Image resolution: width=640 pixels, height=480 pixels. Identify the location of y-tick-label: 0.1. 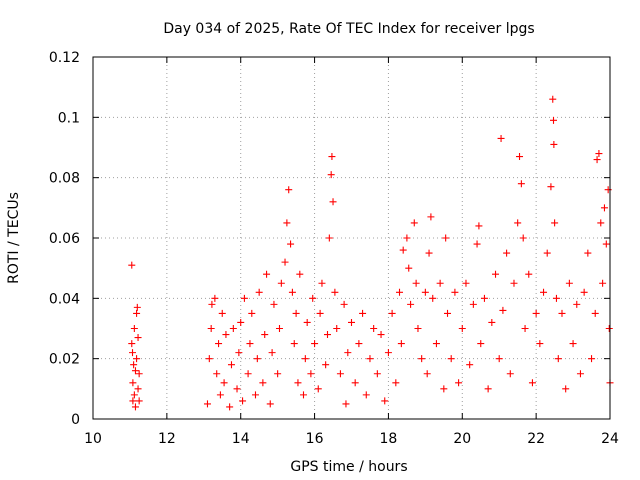
(69, 118).